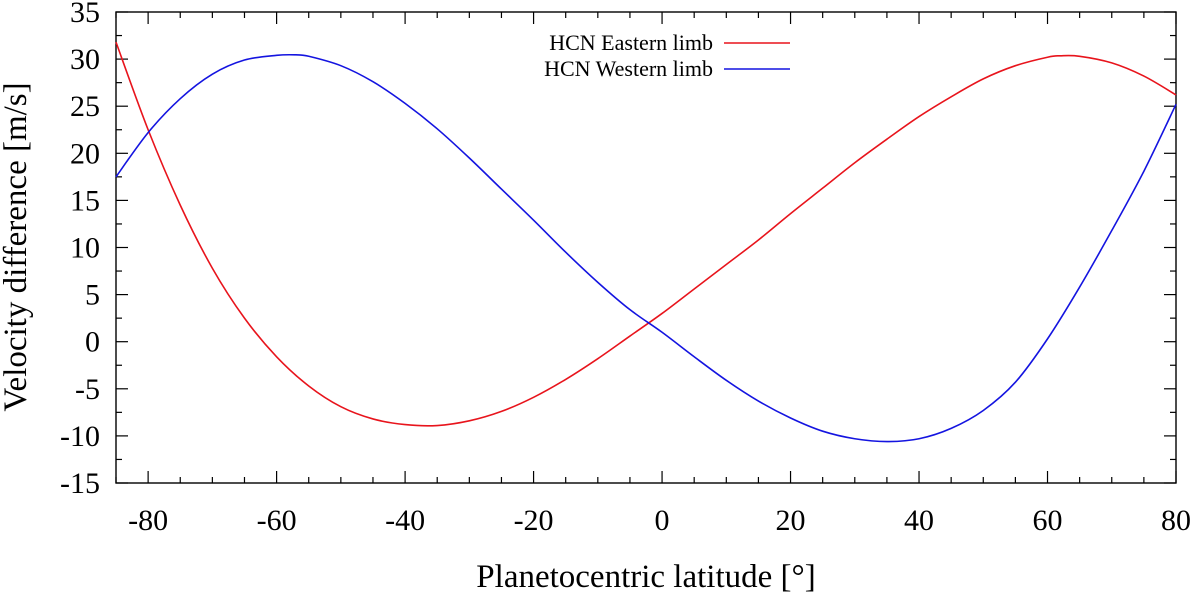  Describe the element at coordinates (80, 436) in the screenshot. I see `y-tick-label: -10` at that location.